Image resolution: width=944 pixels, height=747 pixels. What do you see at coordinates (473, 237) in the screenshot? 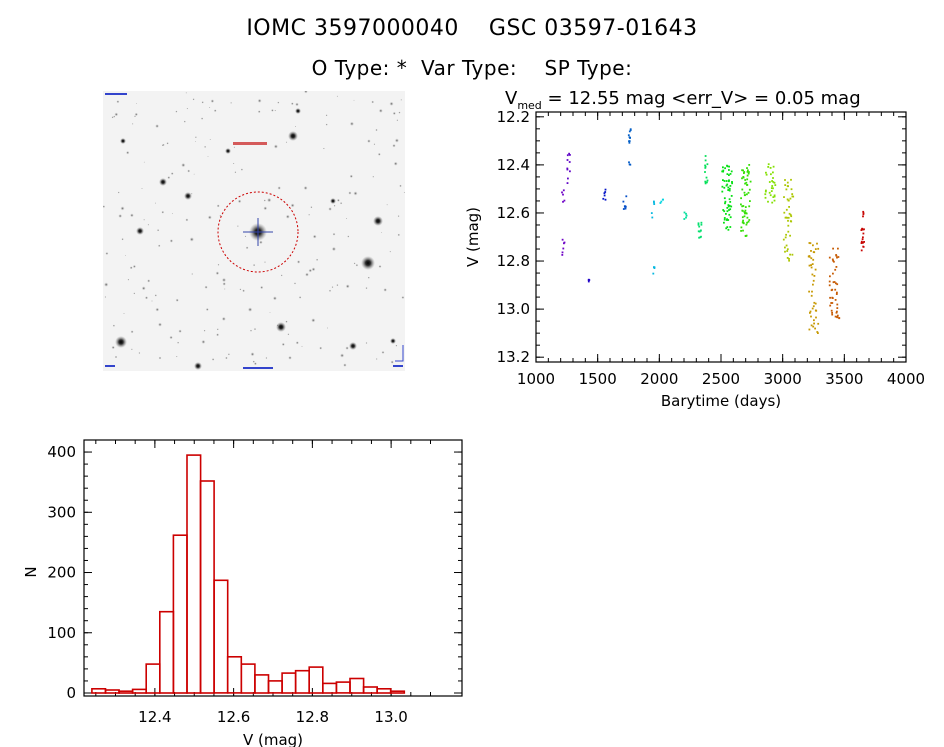
I see `lc-ylabel: V (mag)` at bounding box center [473, 237].